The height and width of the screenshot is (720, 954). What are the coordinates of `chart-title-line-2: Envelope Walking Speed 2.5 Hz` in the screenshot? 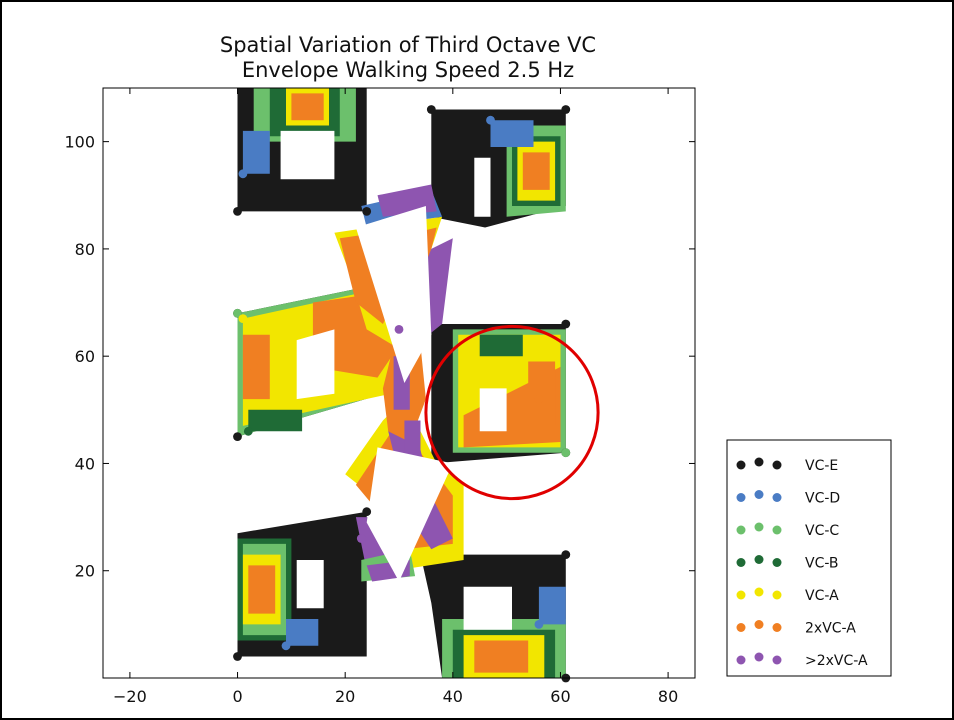 It's located at (408, 70).